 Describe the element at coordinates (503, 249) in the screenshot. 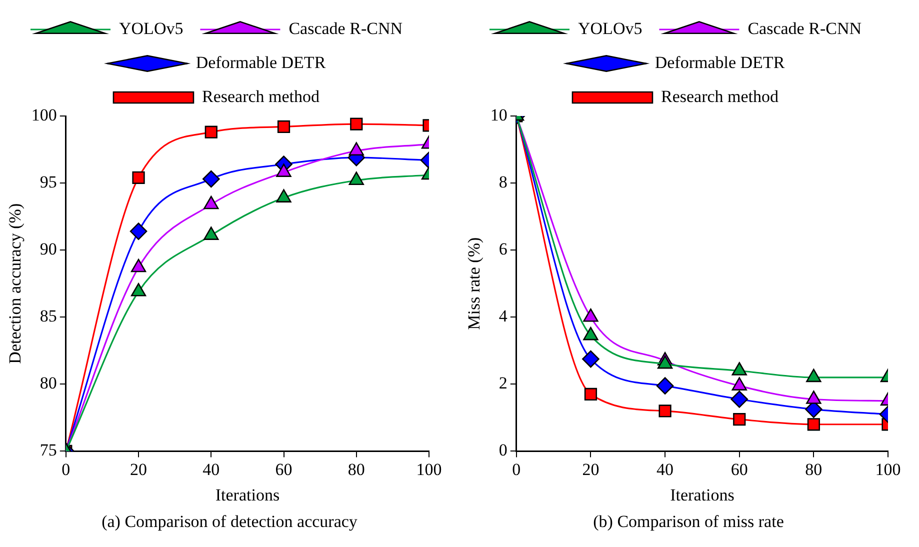

I see `y-tick-label: 6` at that location.